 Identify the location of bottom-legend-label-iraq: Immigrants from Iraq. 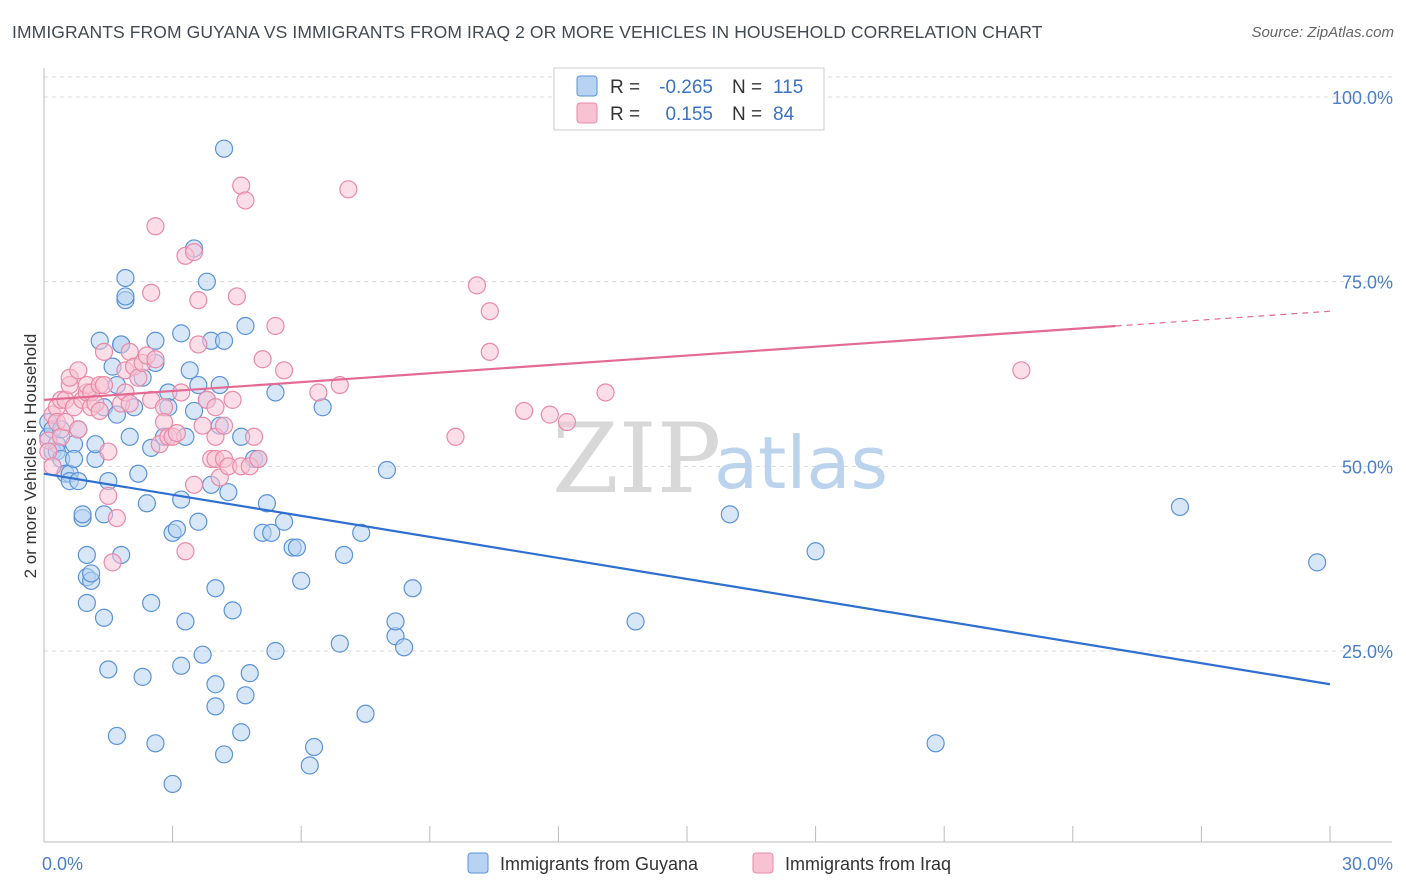
(868, 864).